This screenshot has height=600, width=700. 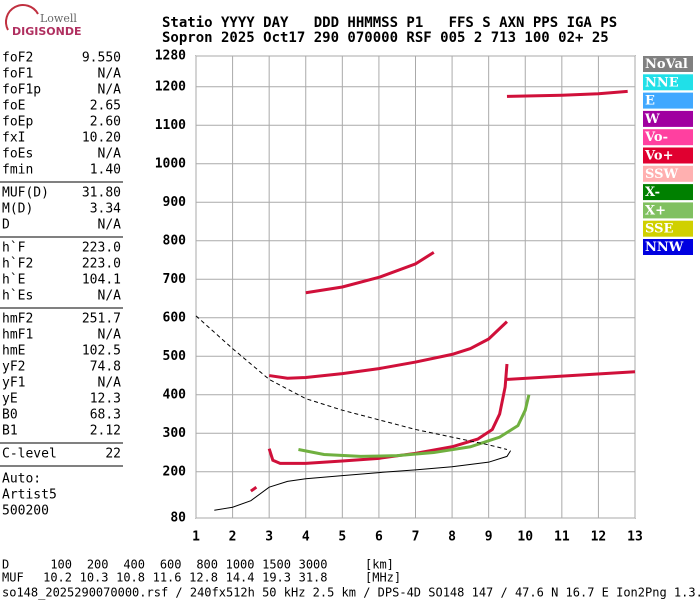 I want to click on y-tick-label: 700, so click(x=175, y=279).